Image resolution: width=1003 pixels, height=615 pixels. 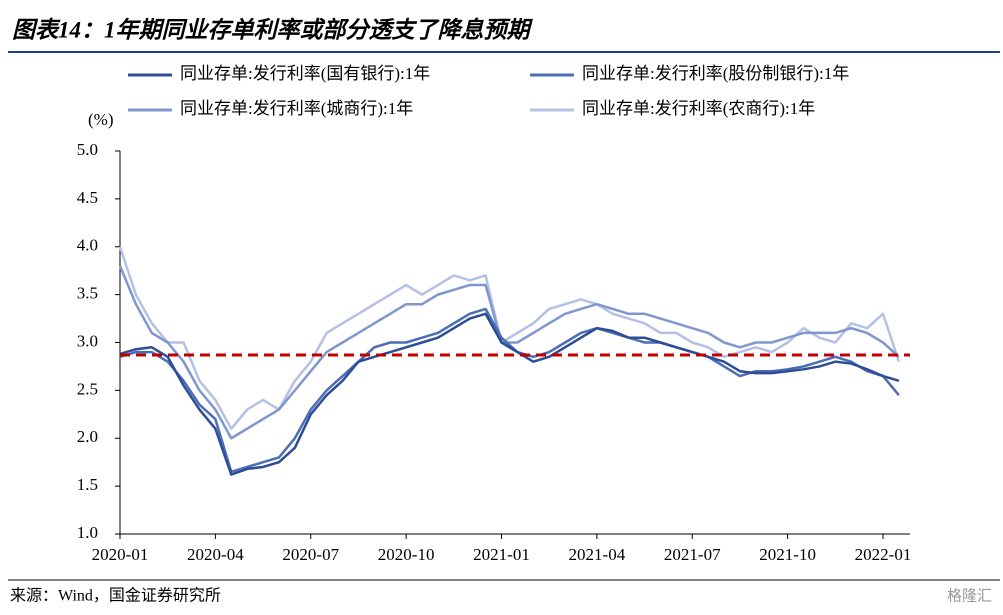 I want to click on y-tick-label: 5.0, so click(x=87, y=149).